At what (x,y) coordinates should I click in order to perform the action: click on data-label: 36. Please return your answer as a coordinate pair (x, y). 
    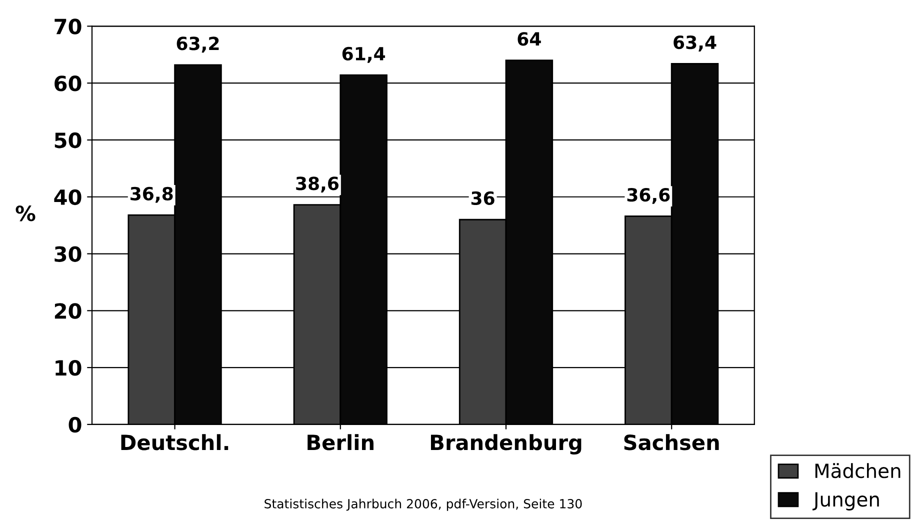
    Looking at the image, I should click on (482, 198).